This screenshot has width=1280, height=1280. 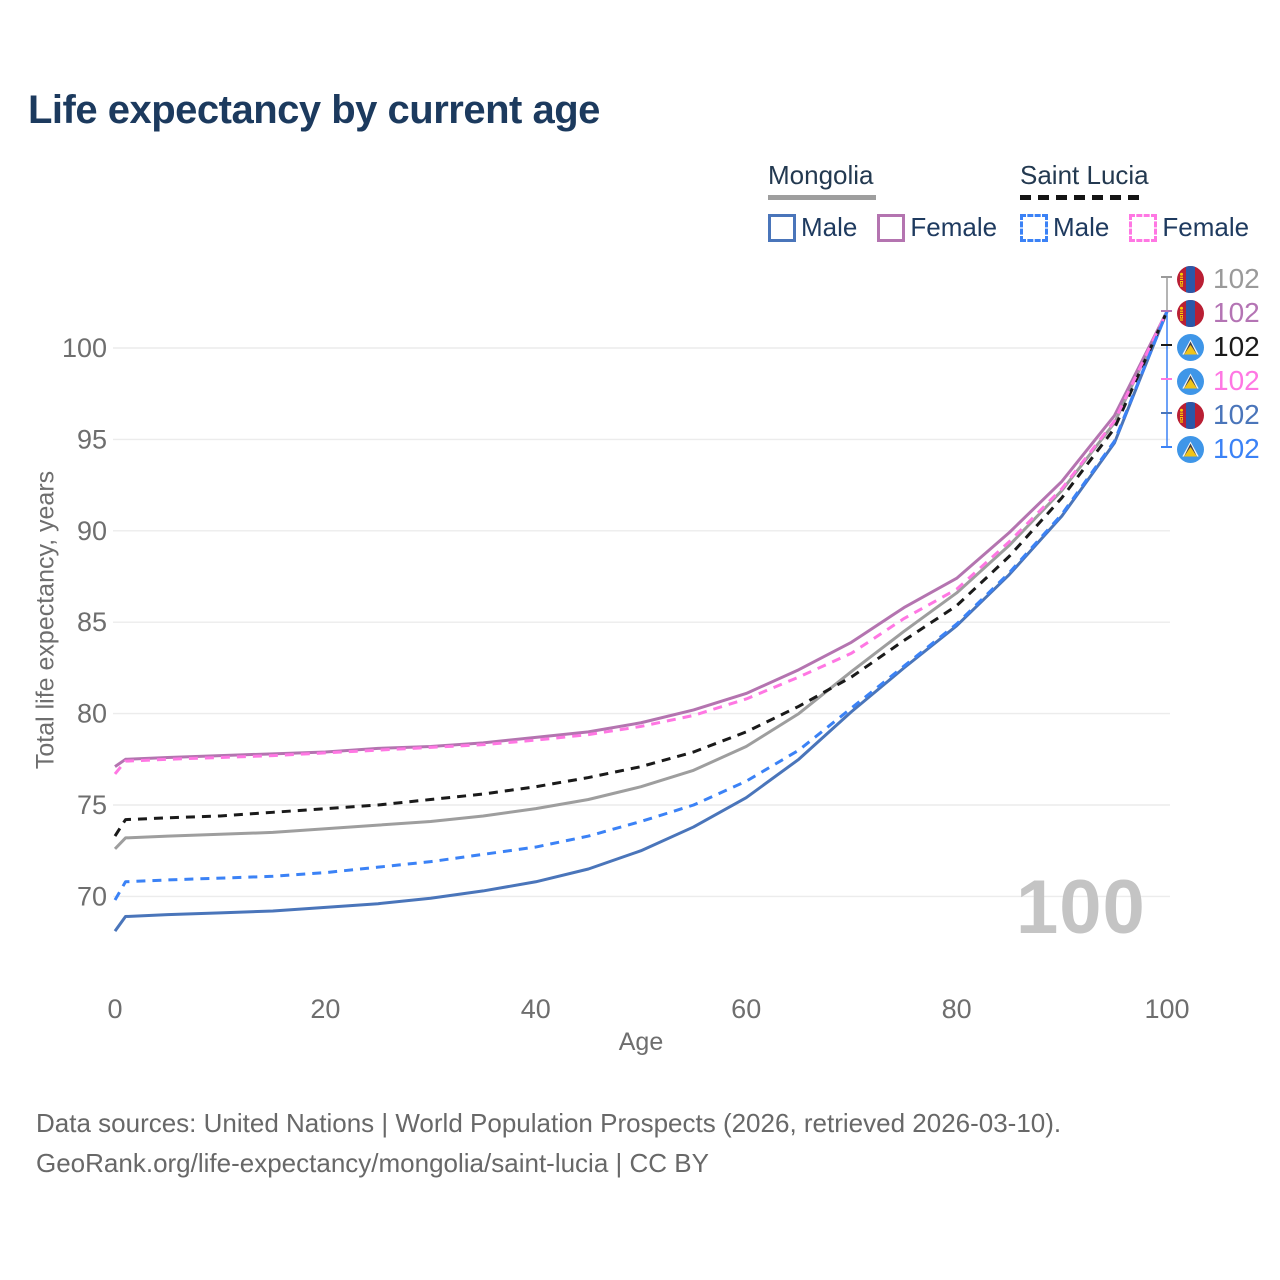 I want to click on x-tick-label: 100, so click(x=1166, y=1009).